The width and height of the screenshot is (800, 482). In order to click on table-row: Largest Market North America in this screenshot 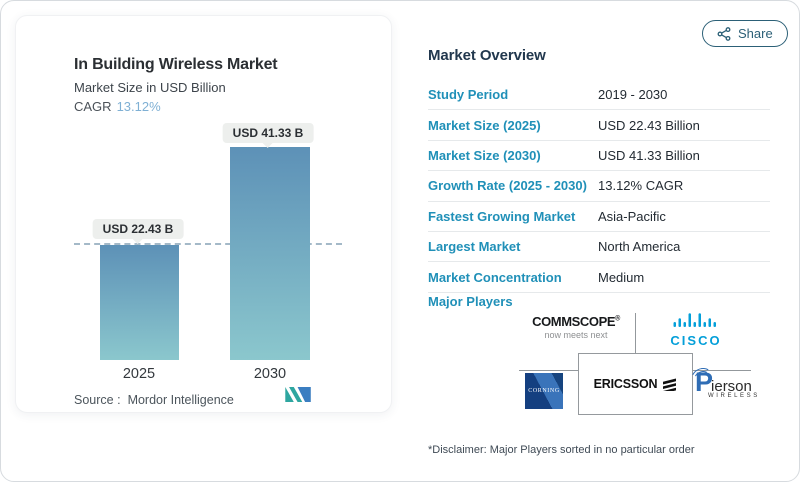, I will do `click(599, 247)`.